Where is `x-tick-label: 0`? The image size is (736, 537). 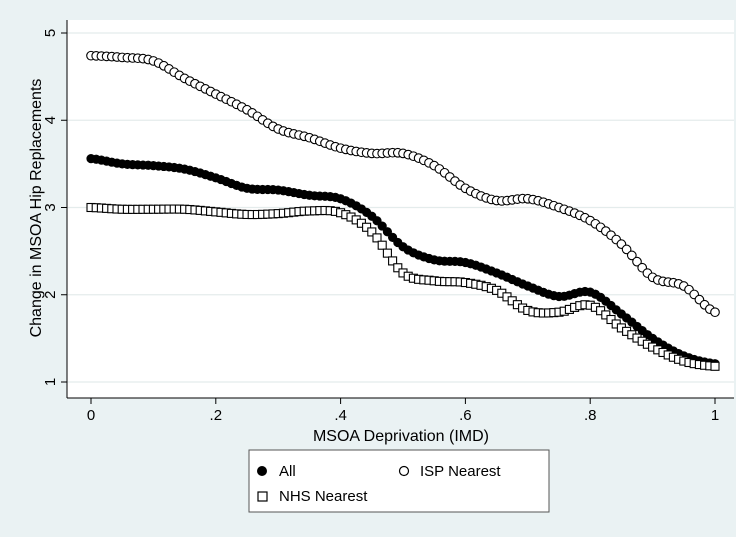
x-tick-label: 0 is located at coordinates (91, 415).